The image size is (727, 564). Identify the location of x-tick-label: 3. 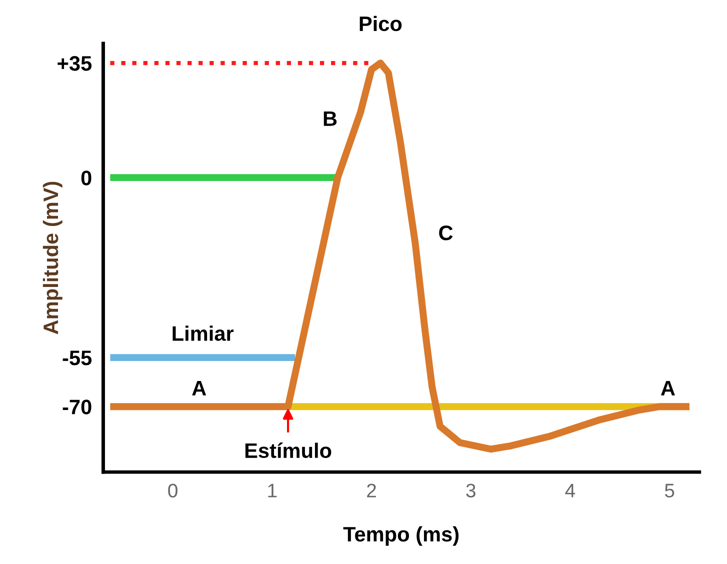
(471, 491).